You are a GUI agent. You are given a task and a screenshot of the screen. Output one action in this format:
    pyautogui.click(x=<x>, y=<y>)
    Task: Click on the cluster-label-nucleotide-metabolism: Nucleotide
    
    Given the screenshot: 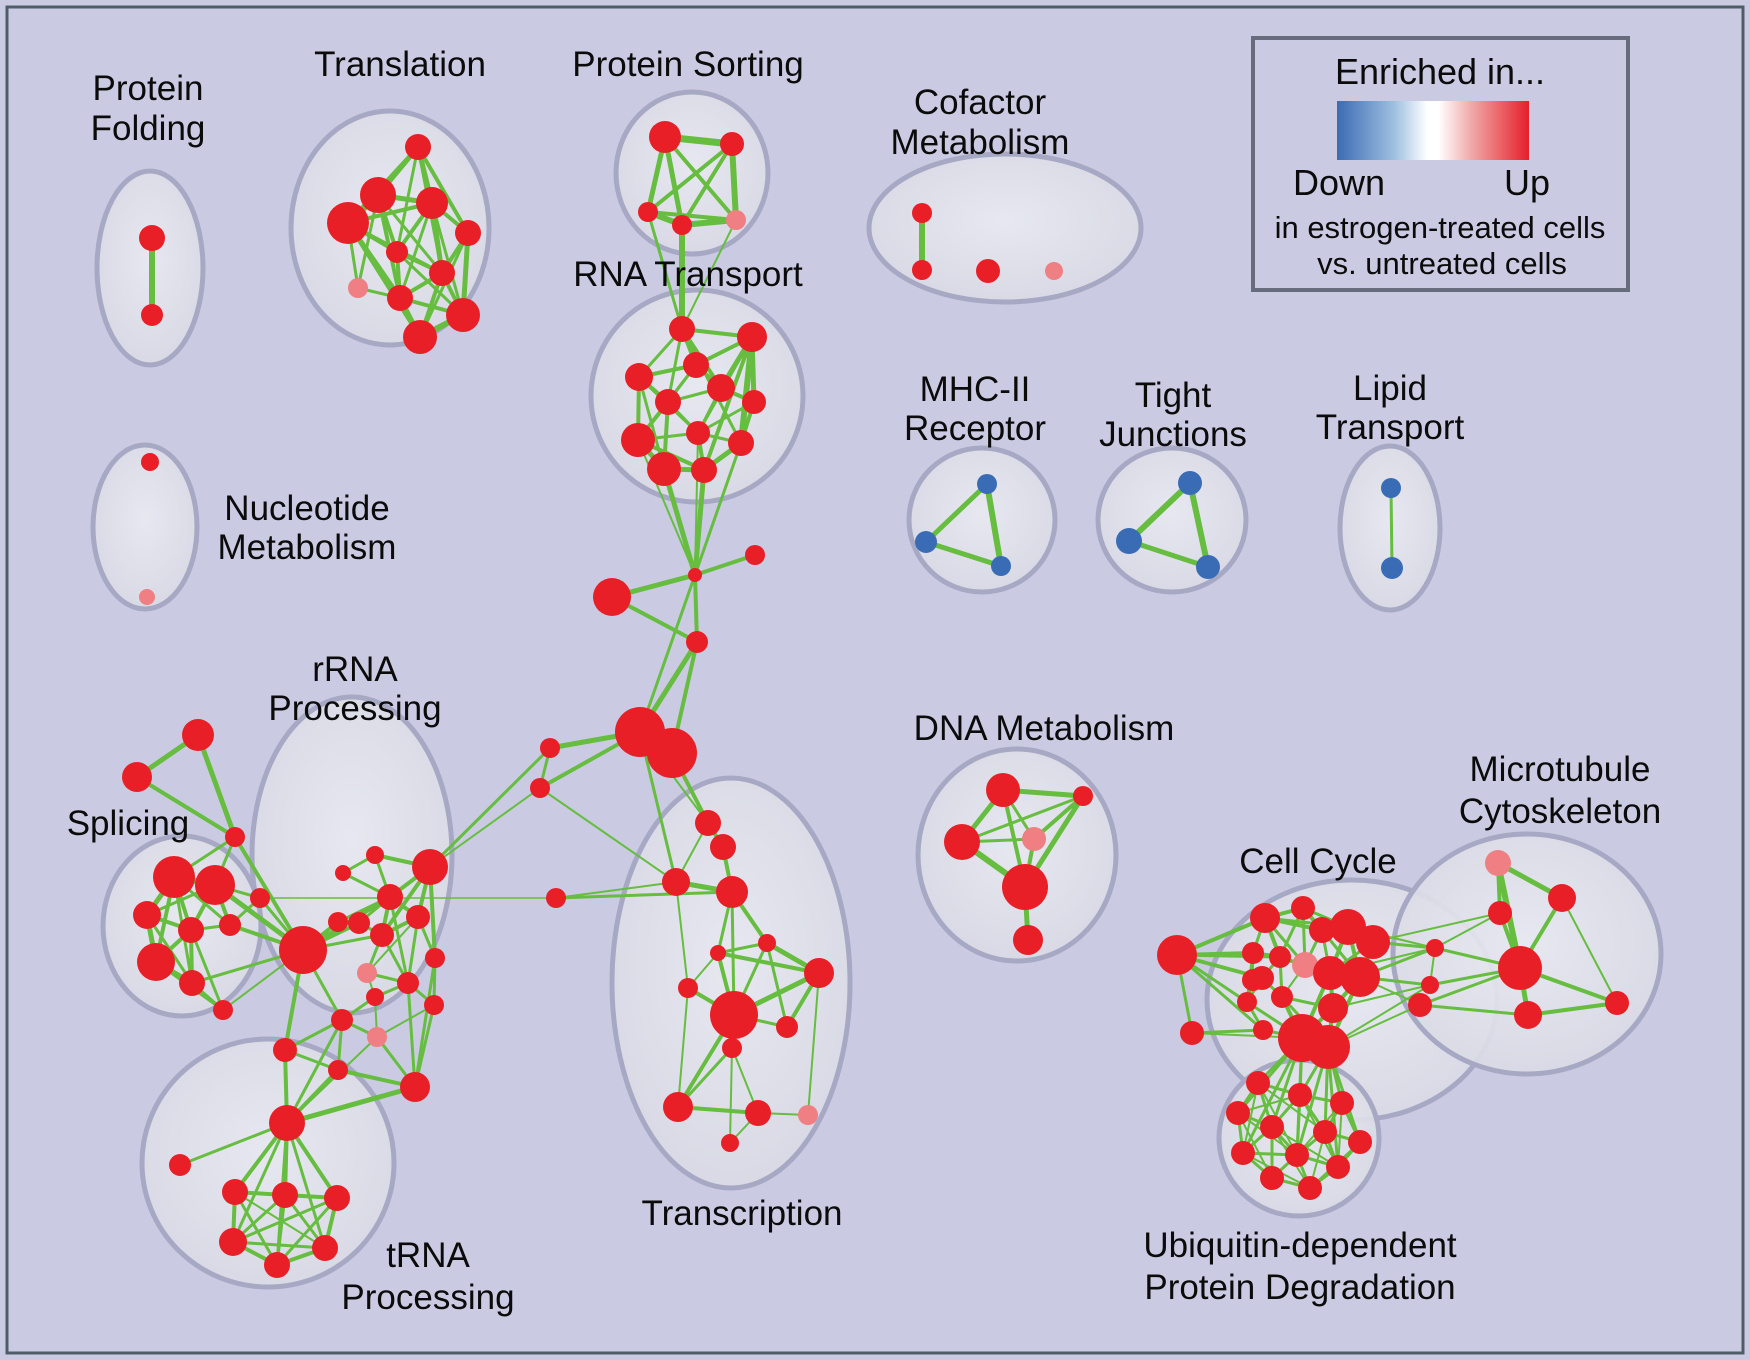 What is the action you would take?
    pyautogui.click(x=306, y=508)
    